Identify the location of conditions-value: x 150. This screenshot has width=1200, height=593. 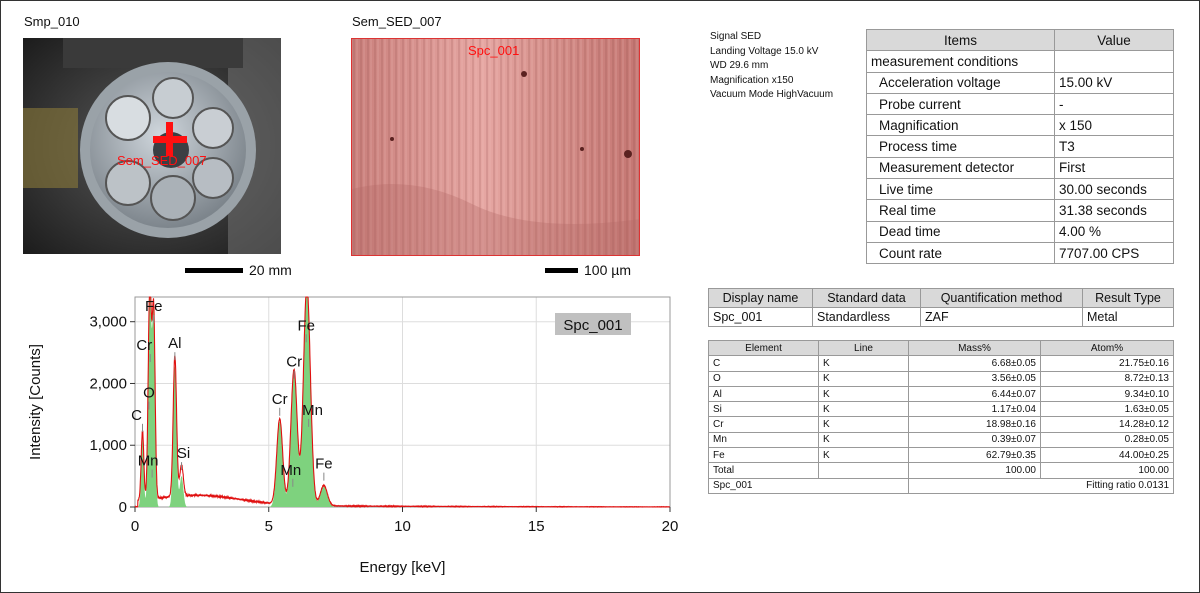
(1114, 125).